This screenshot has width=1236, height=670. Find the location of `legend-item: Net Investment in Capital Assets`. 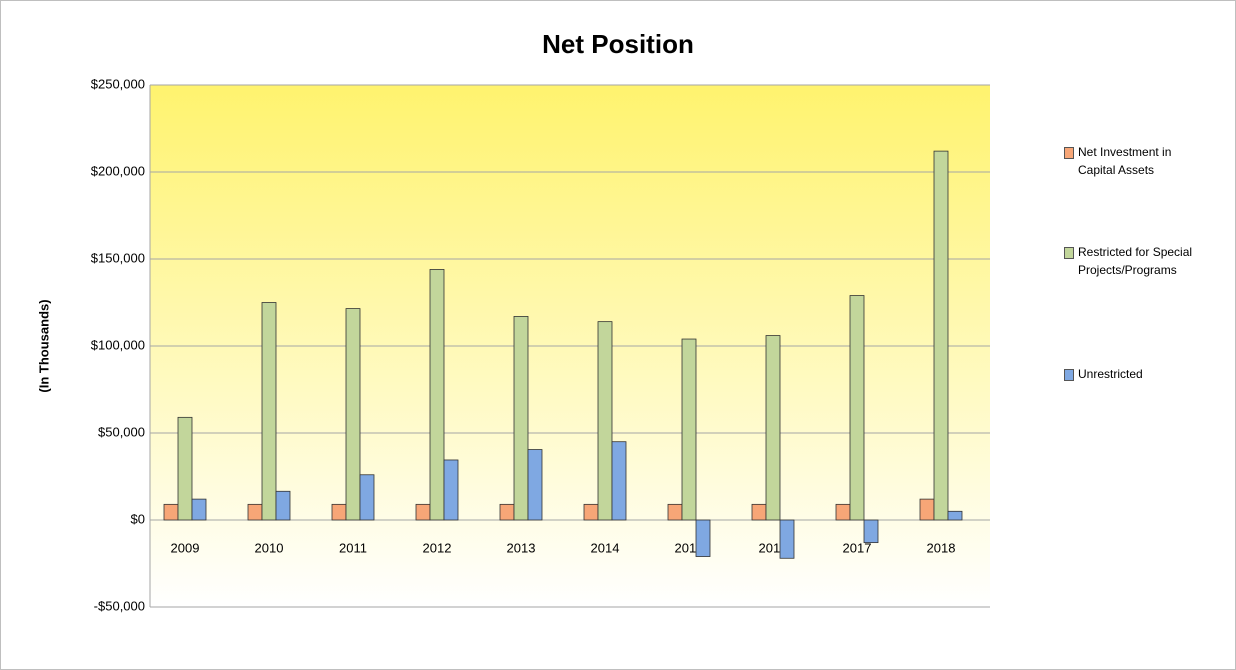

legend-item: Net Investment in Capital Assets is located at coordinates (1133, 161).